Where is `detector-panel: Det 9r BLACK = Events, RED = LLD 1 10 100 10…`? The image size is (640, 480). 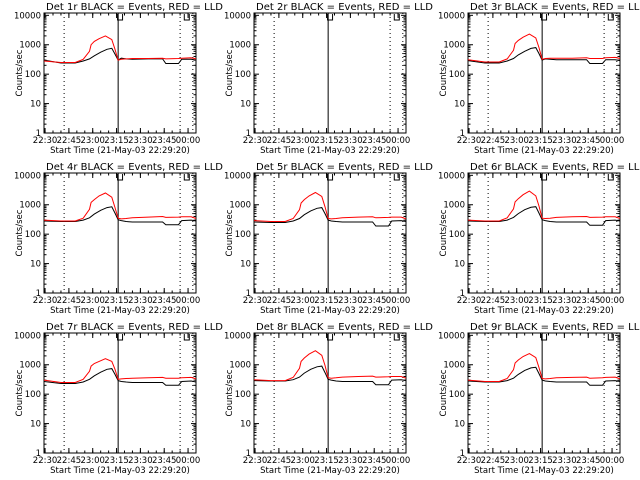
detector-panel: Det 9r BLACK = Events, RED = LLD 1 10 100 10… is located at coordinates (539, 399).